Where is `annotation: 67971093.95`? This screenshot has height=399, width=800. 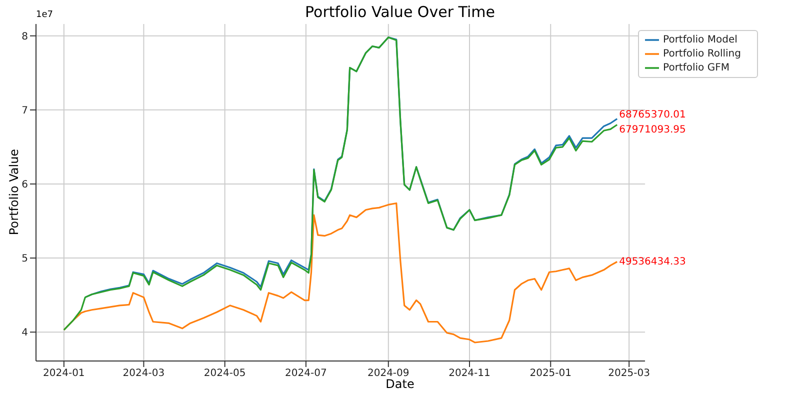
annotation: 67971093.95 is located at coordinates (652, 130).